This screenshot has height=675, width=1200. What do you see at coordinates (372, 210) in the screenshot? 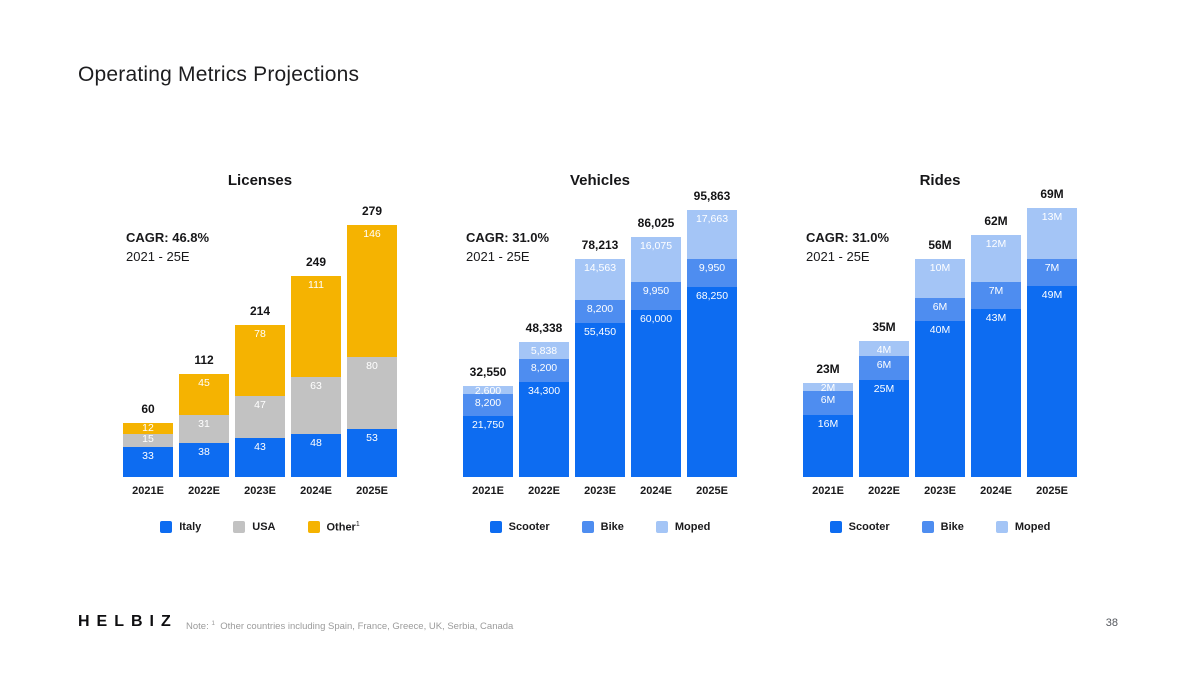
I see `bar-total-label: 279` at bounding box center [372, 210].